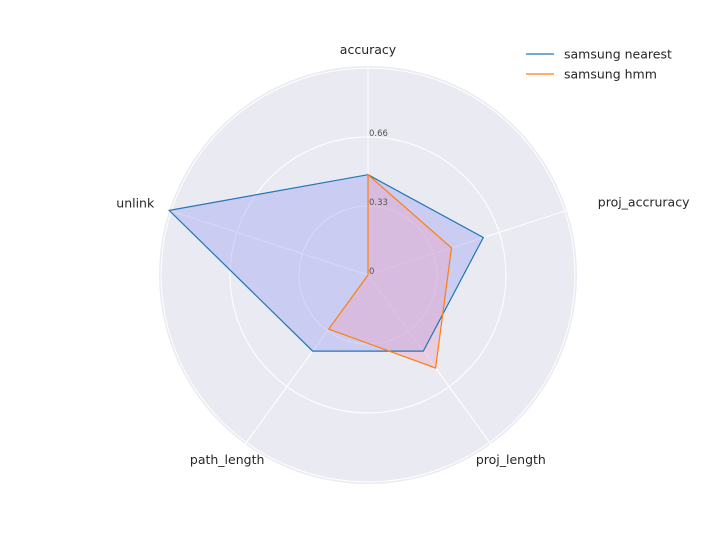  I want to click on axis-label-accuracy: accuracy, so click(368, 49).